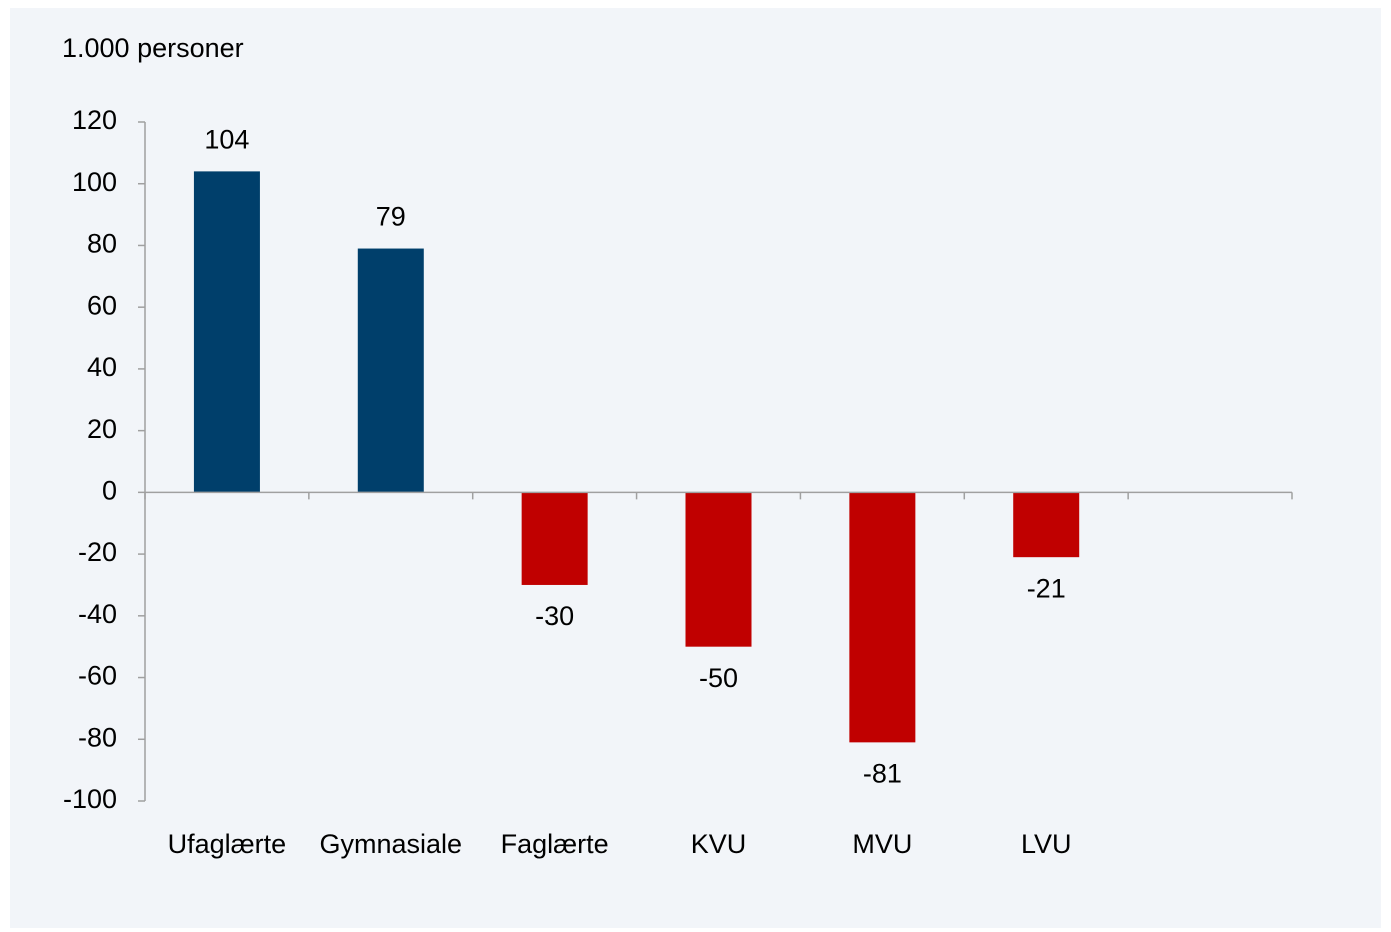 This screenshot has width=1391, height=932. What do you see at coordinates (882, 773) in the screenshot?
I see `data-label: -81` at bounding box center [882, 773].